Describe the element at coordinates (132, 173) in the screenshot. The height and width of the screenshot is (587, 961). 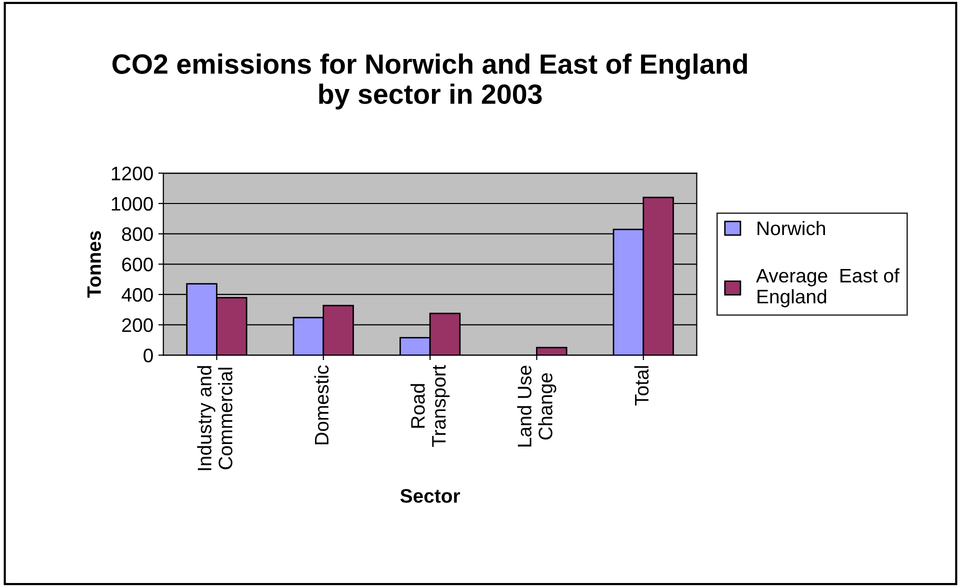
I see `y-tick-label: 1200` at that location.